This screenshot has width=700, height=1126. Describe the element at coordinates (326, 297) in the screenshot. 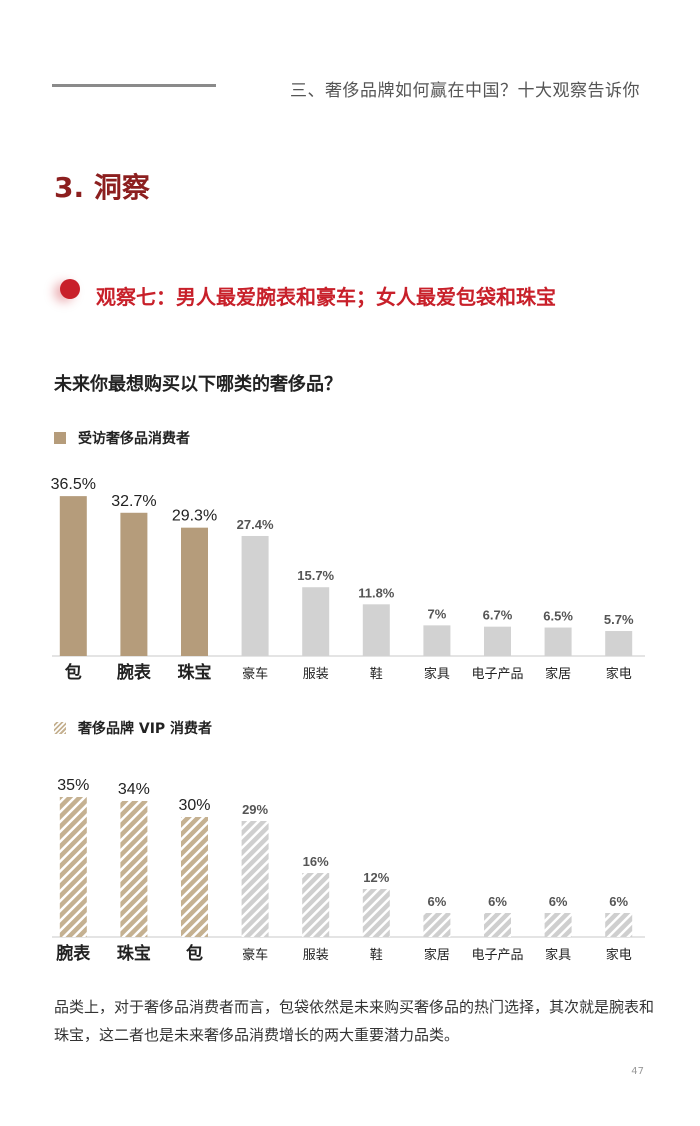

I see `observation-title: 观察七：男人最爱腕表和豪车；女人最爱包袋和珠宝` at that location.